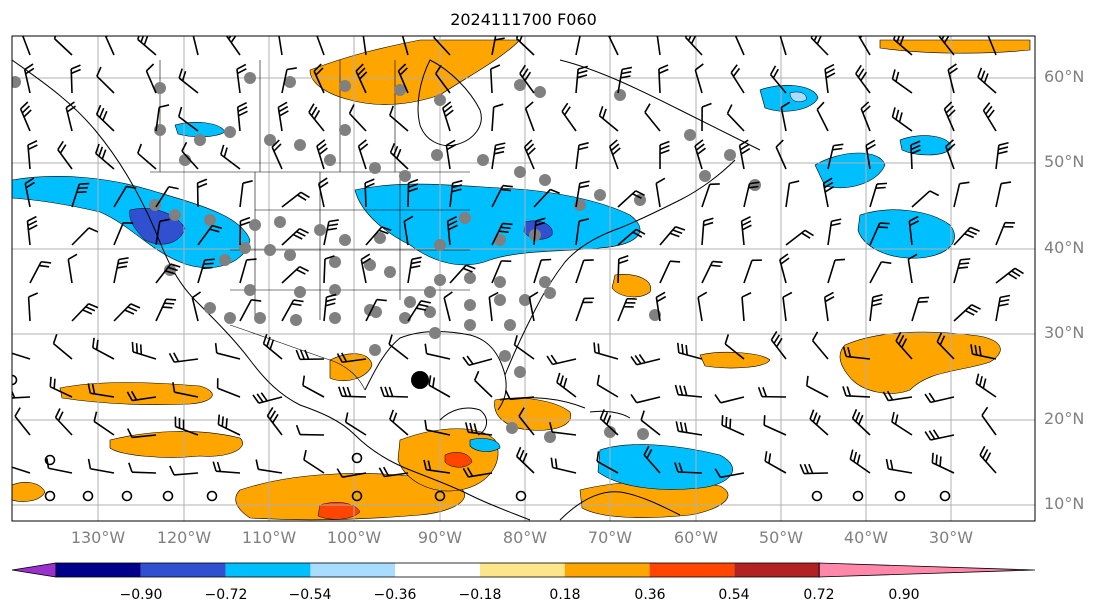 This screenshot has height=615, width=1105. I want to click on colorbar-tick: 0.54, so click(734, 595).